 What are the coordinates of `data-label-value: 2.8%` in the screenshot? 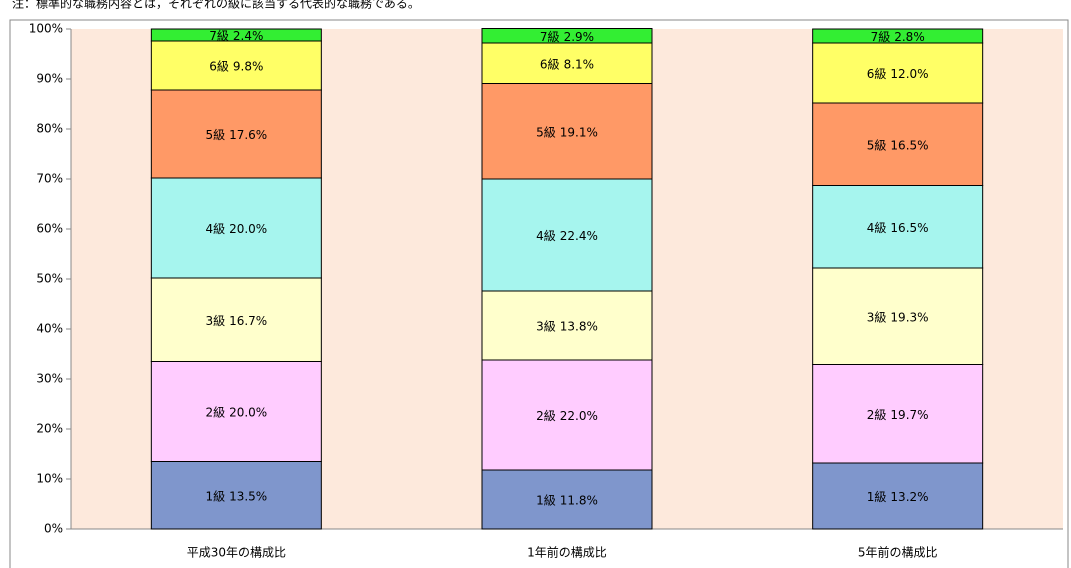 It's located at (909, 37).